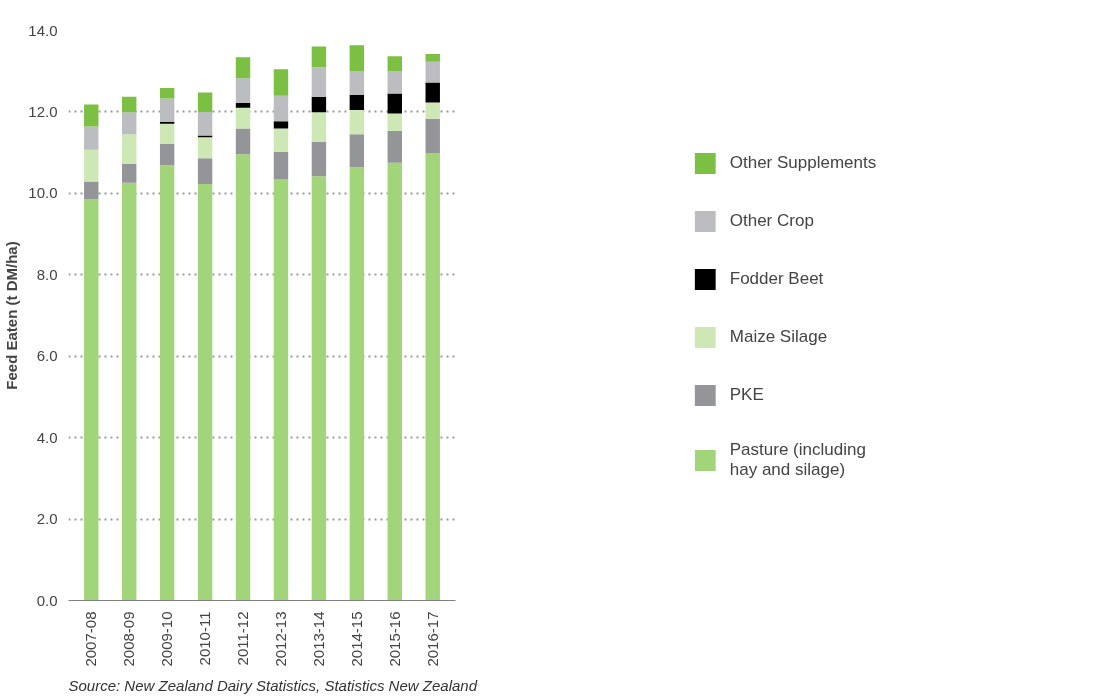 This screenshot has width=1113, height=698. What do you see at coordinates (318, 639) in the screenshot?
I see `x-tick-label: 2013-14` at bounding box center [318, 639].